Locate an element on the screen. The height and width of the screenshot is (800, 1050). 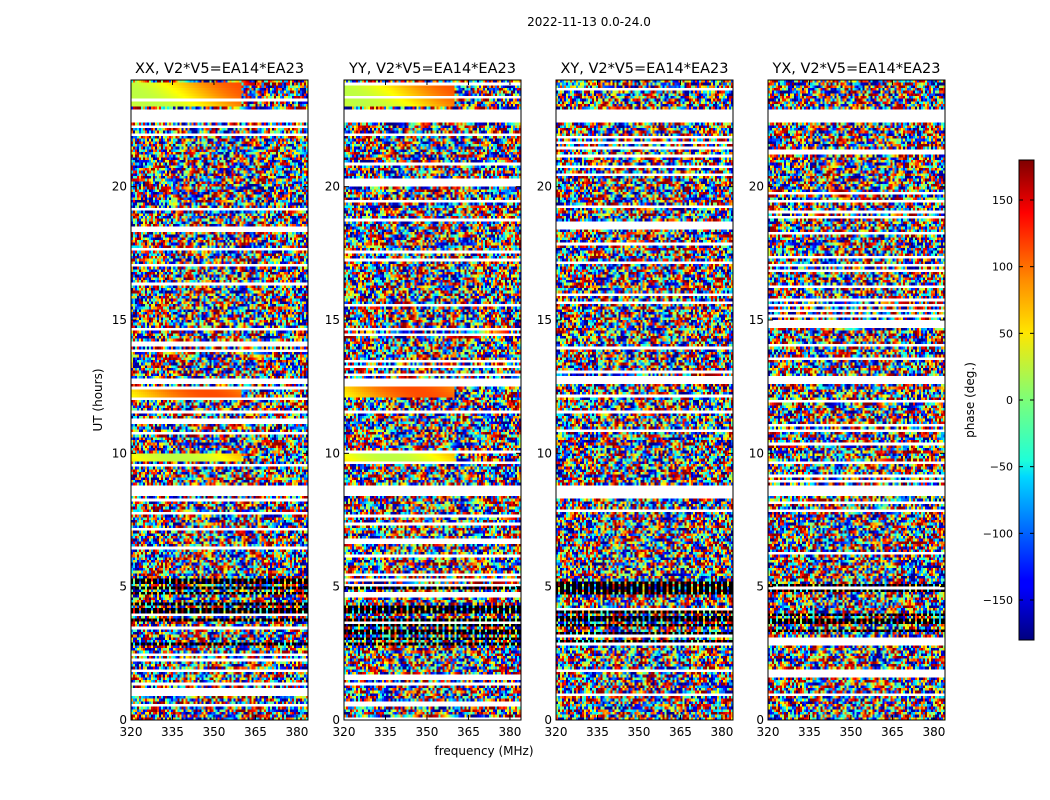
colorbar-tick-label: 100 is located at coordinates (1002, 267).